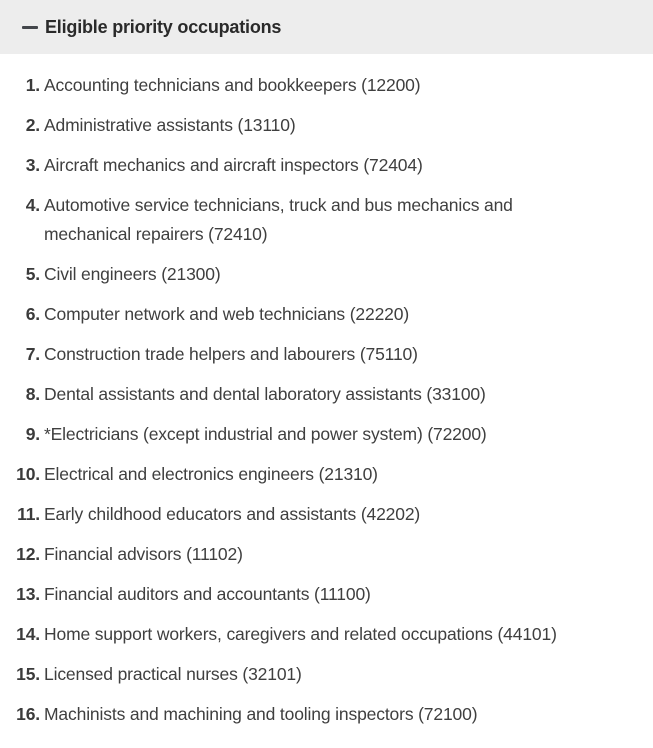 This screenshot has height=748, width=653. What do you see at coordinates (32, 314) in the screenshot?
I see `list-item-number: 6.` at bounding box center [32, 314].